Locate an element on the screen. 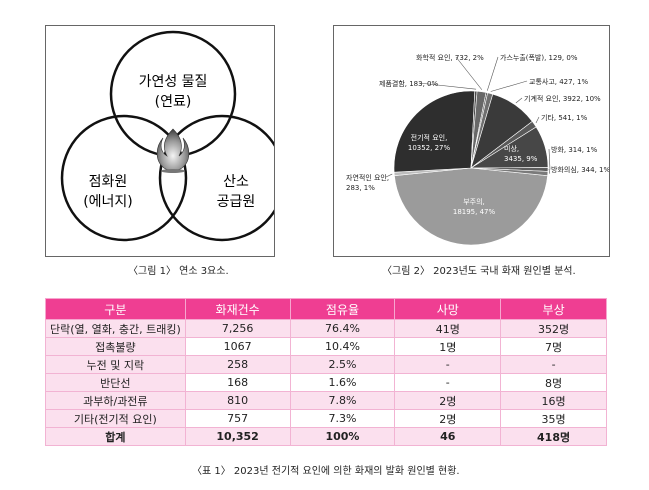  flame-icon is located at coordinates (173, 150).